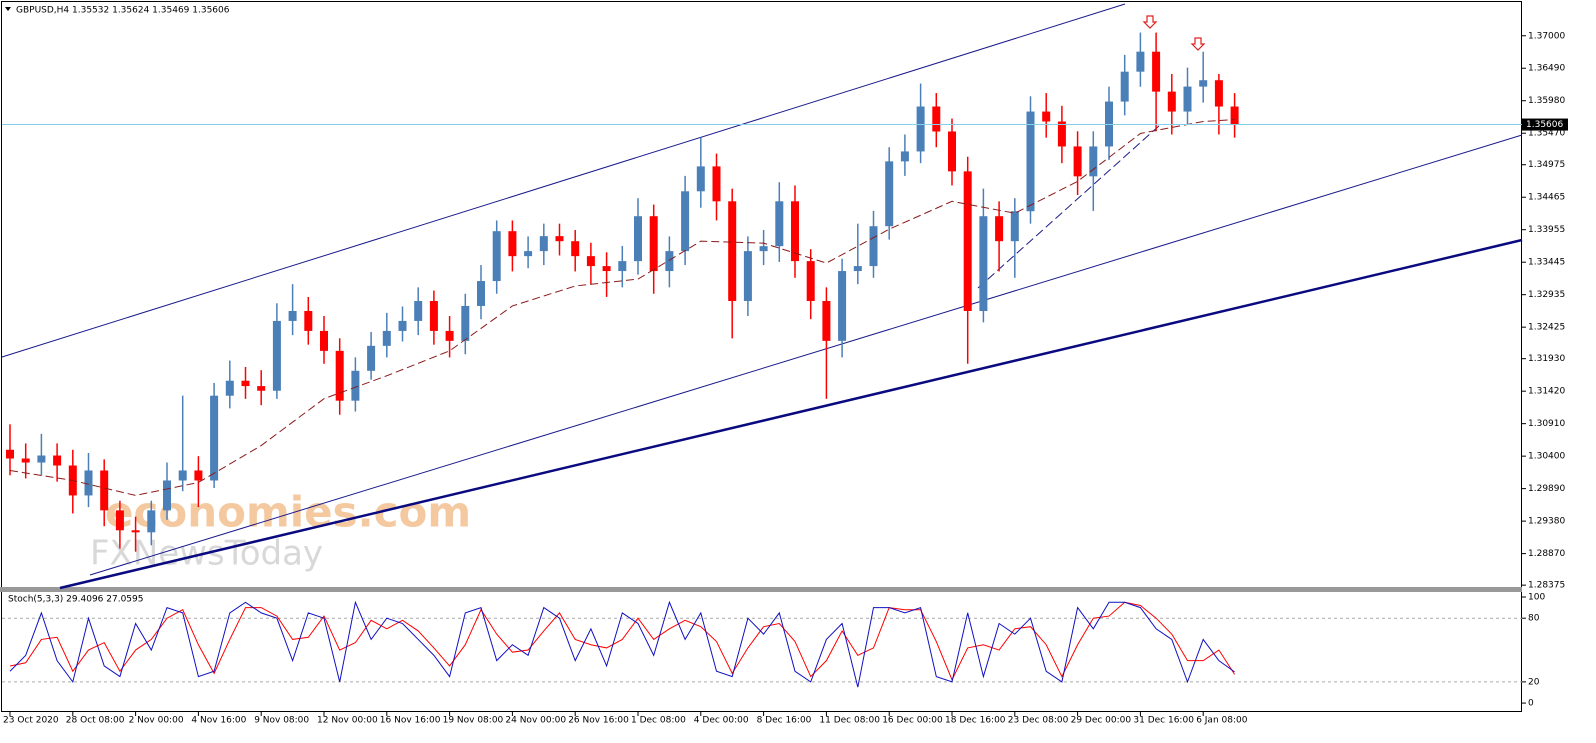 This screenshot has height=743, width=1596. I want to click on y-tick-label: 1.34465, so click(1546, 198).